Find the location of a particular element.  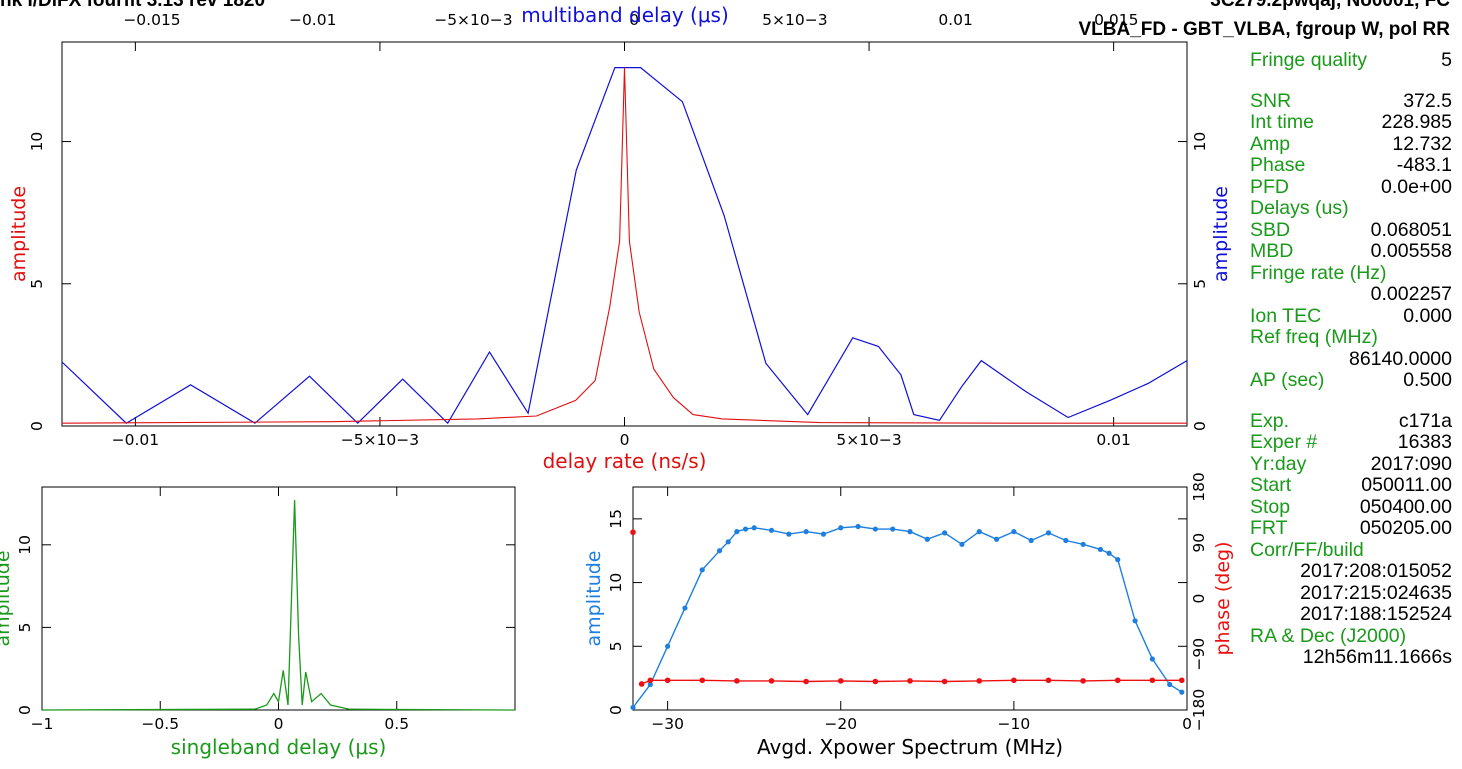

x-tick-label: −10 is located at coordinates (1014, 724).